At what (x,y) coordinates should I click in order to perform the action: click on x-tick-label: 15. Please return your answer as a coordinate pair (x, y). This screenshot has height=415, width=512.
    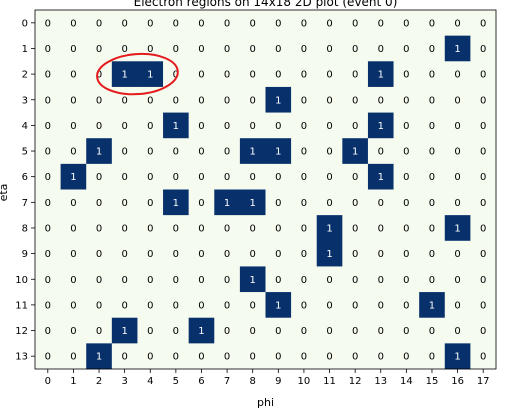
    Looking at the image, I should click on (432, 381).